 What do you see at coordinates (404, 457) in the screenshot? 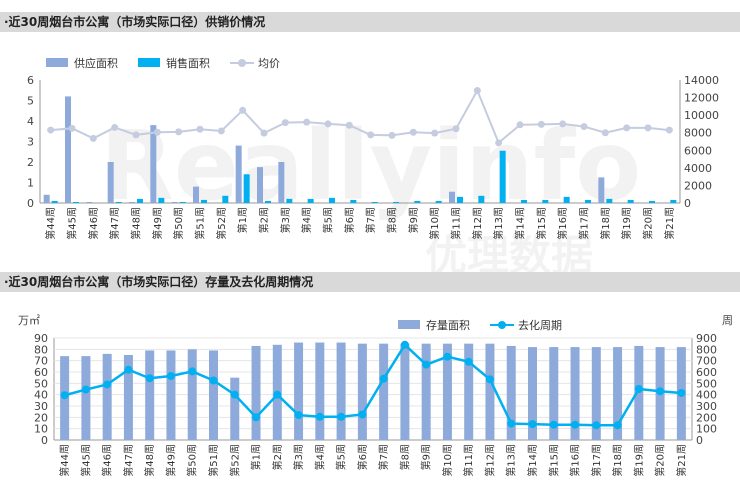
I see `x-tick-label: 第8周` at bounding box center [404, 457].